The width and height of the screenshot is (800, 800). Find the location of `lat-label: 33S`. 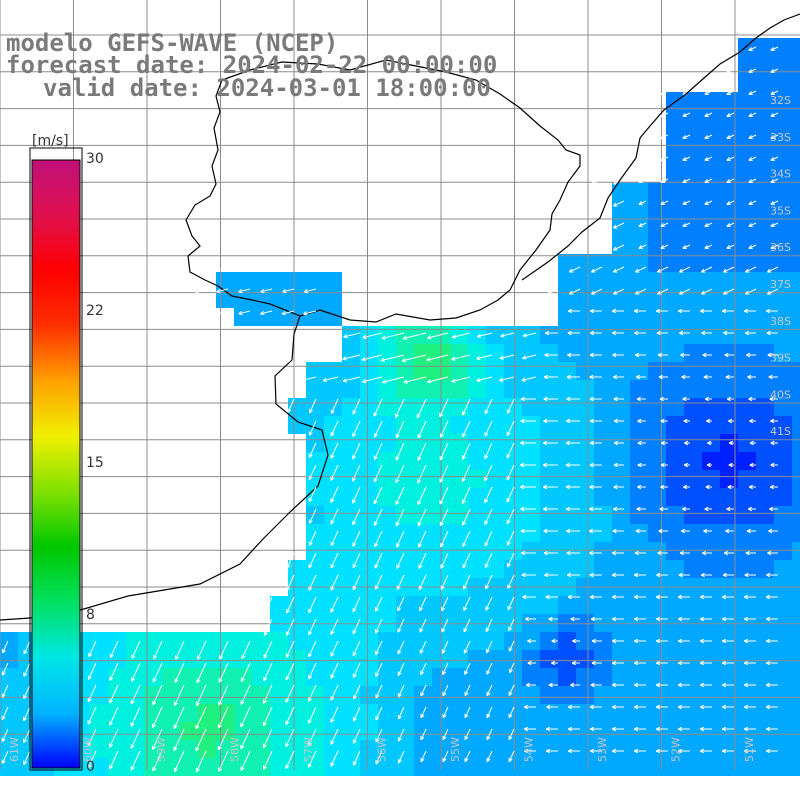

lat-label: 33S is located at coordinates (780, 137).